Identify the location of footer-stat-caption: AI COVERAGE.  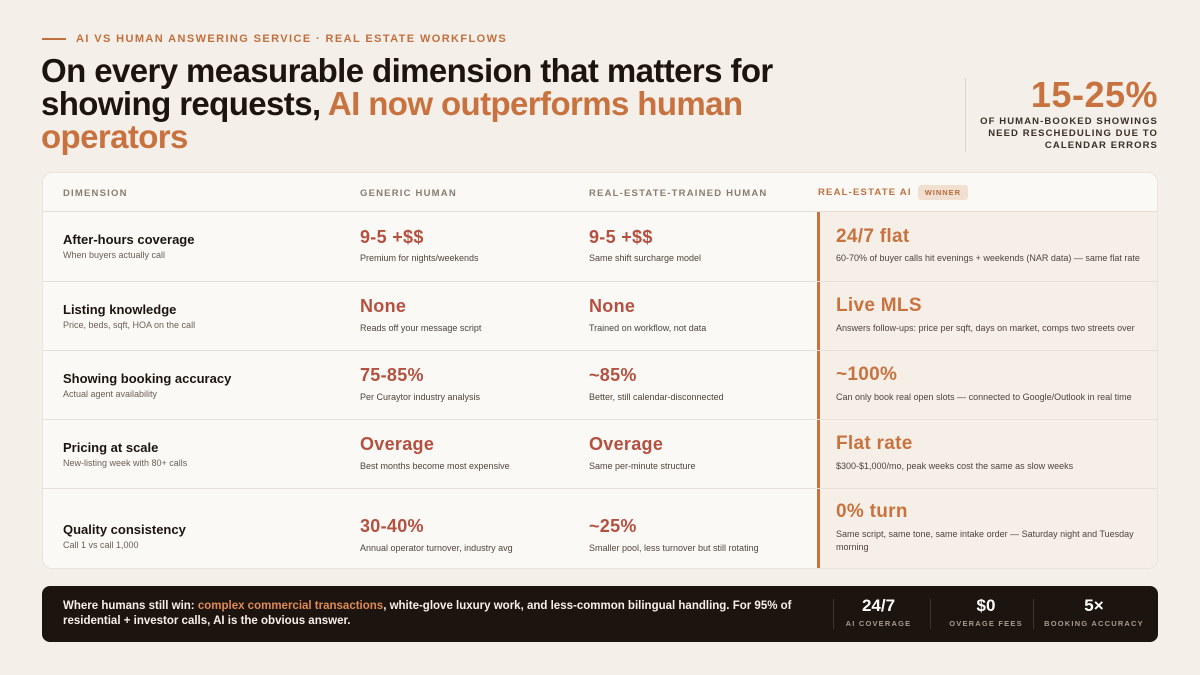
(878, 623).